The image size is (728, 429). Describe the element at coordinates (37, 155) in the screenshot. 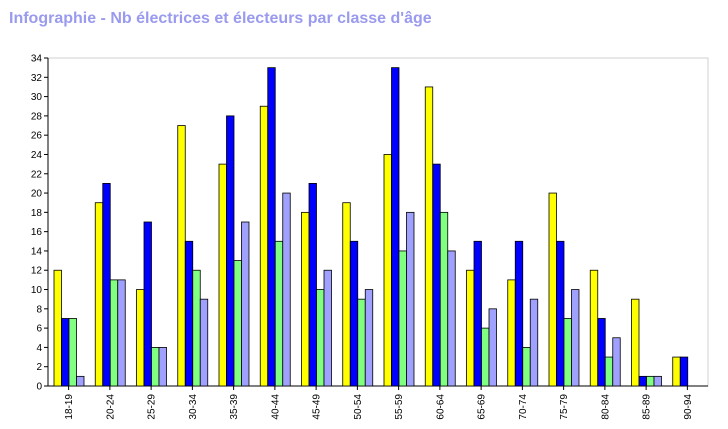

I see `y-tick-label: 24` at that location.